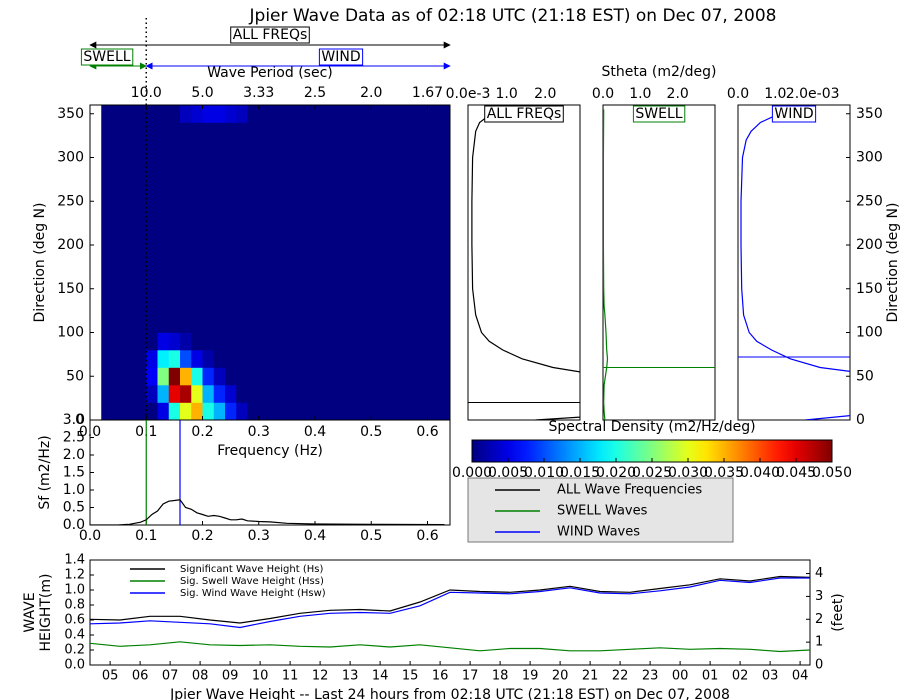  What do you see at coordinates (813, 94) in the screenshot?
I see `x-tick-label: 2.0e-03` at bounding box center [813, 94].